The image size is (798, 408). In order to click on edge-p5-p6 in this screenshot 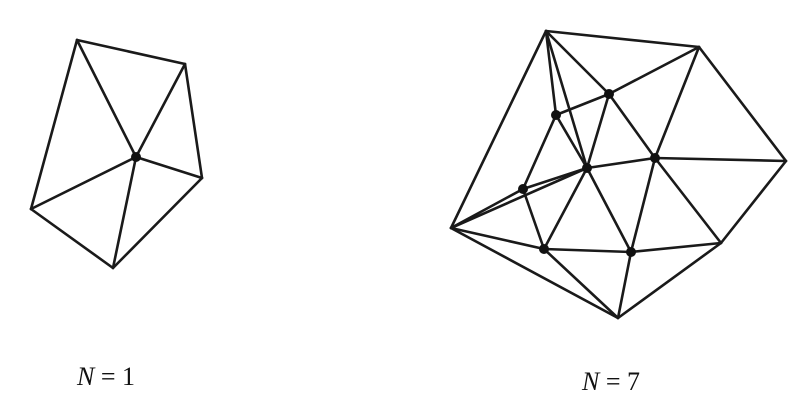, I will do `click(555, 178)`.